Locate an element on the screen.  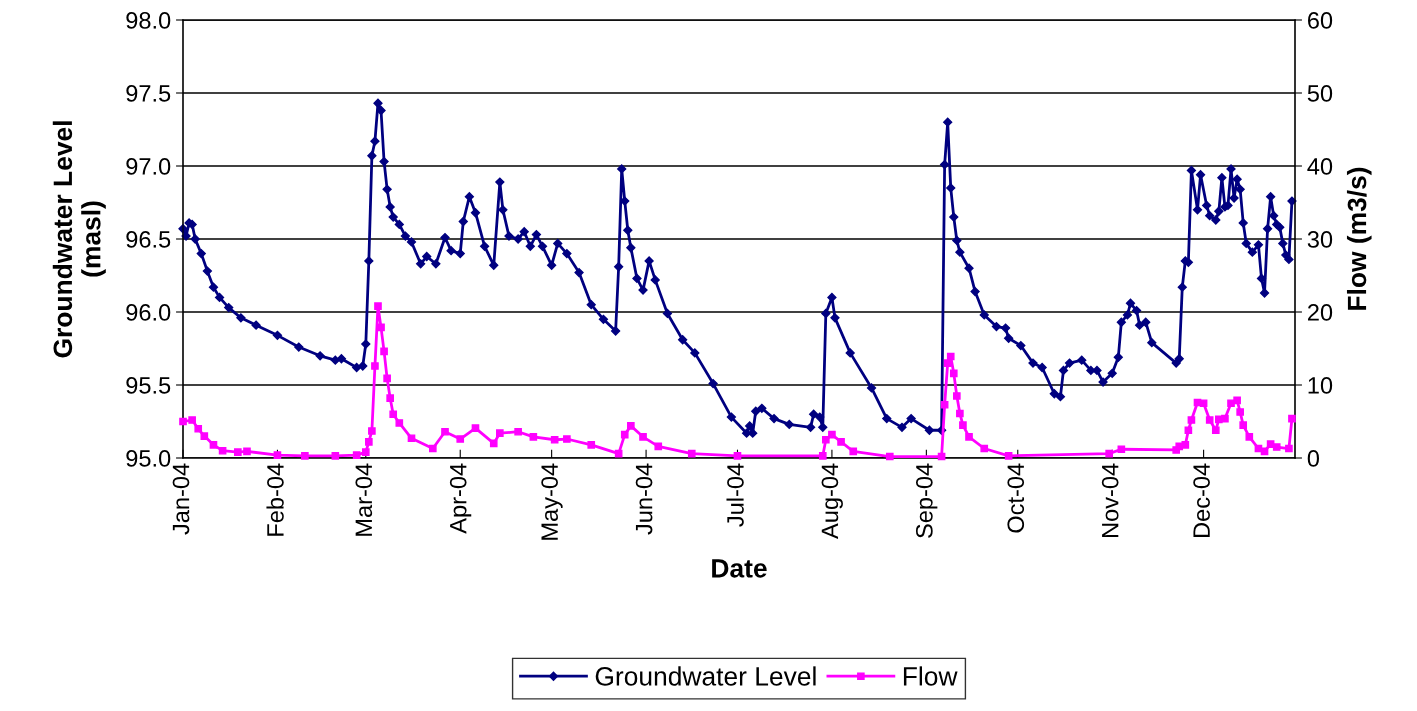
y-tick-label: 97.5 is located at coordinates (148, 93).